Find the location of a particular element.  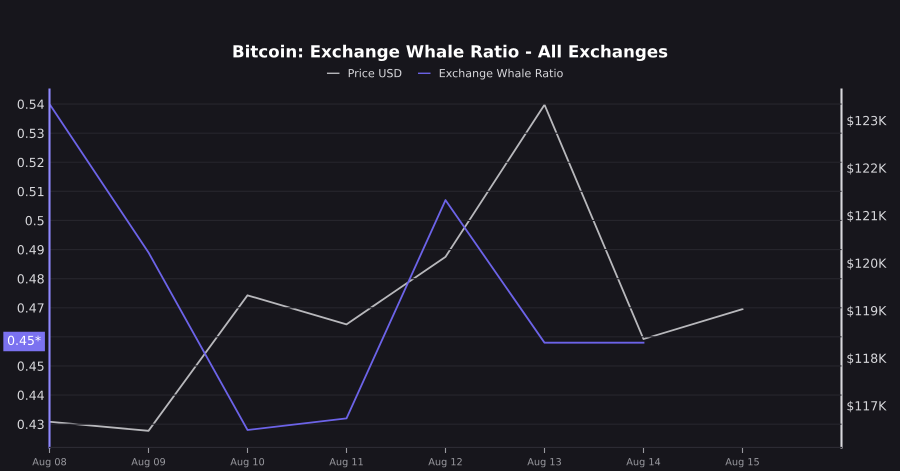

x-tick-label: Aug 13 is located at coordinates (544, 463).